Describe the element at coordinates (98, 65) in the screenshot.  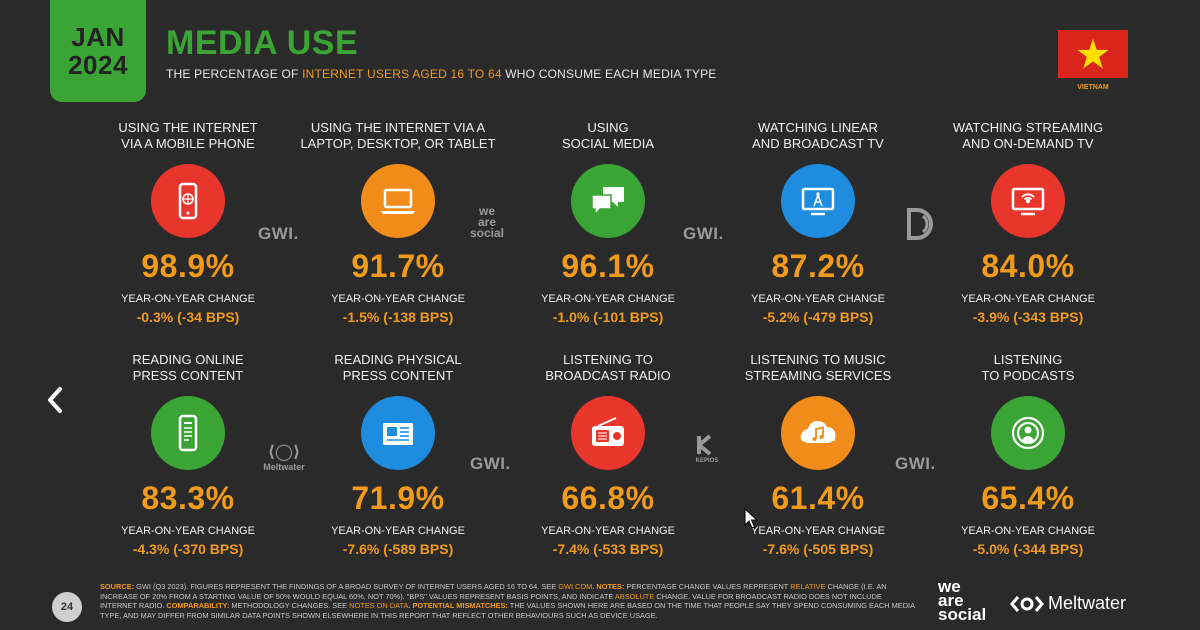
I see `date-year: 2024` at that location.